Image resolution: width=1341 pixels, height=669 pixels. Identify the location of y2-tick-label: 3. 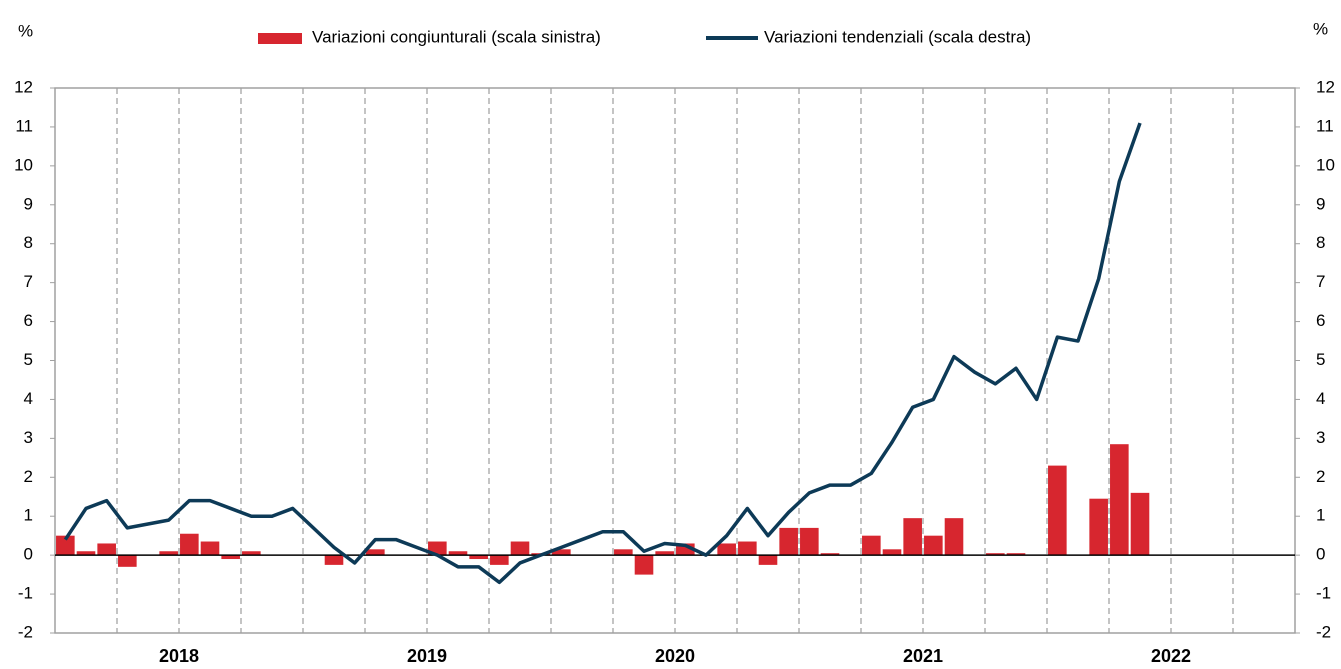
(1320, 437).